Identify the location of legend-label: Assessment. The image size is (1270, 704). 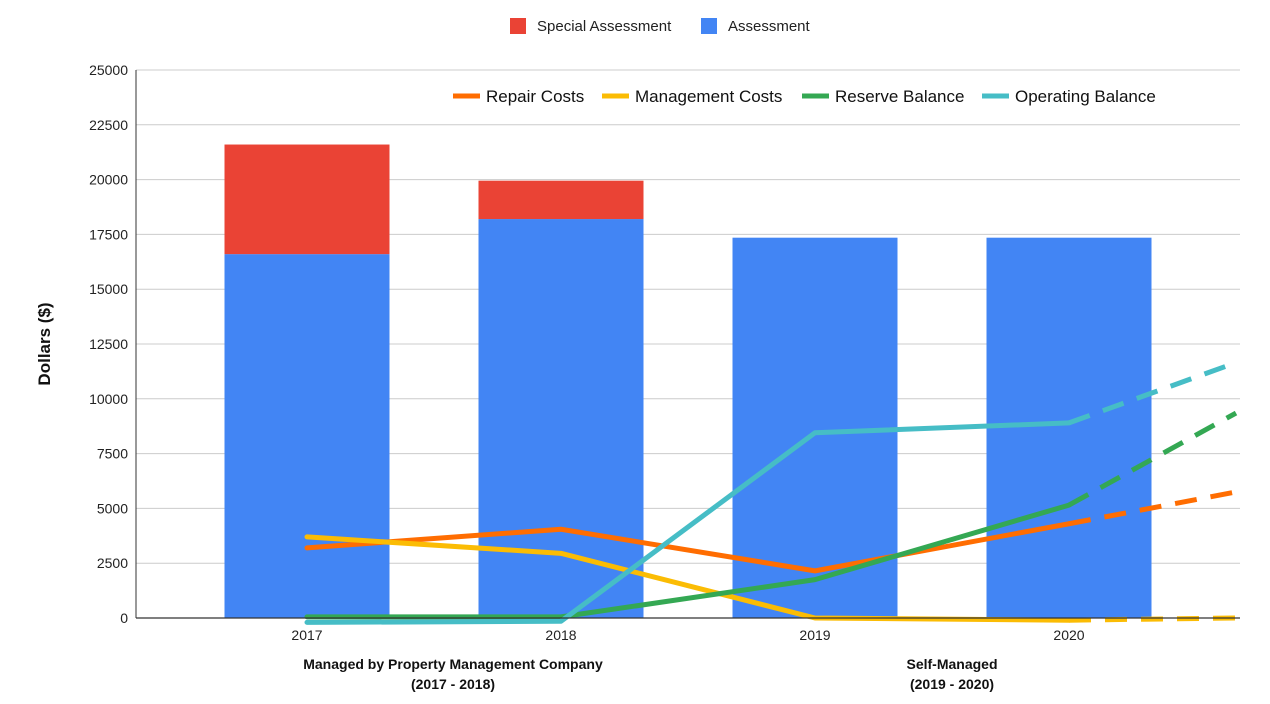
(769, 26).